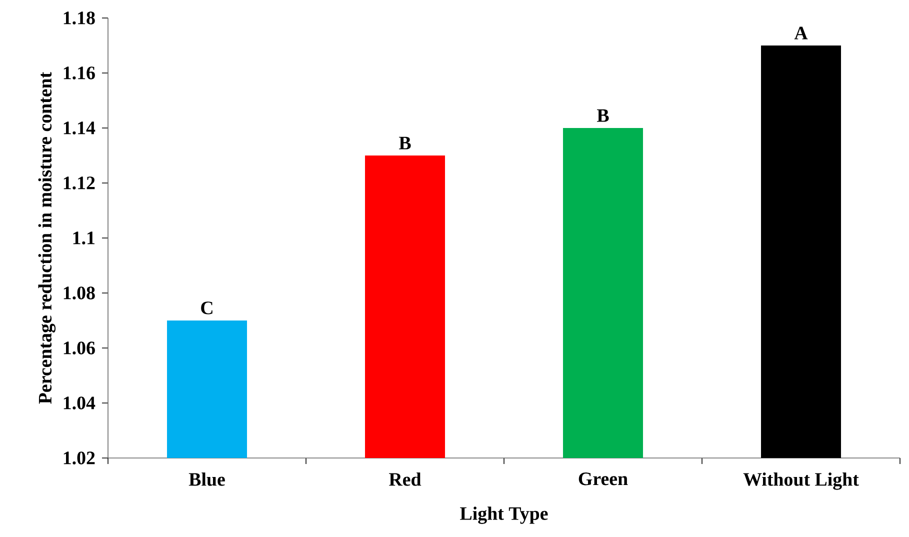 The height and width of the screenshot is (537, 909). What do you see at coordinates (603, 479) in the screenshot?
I see `x-tick-label: Green` at bounding box center [603, 479].